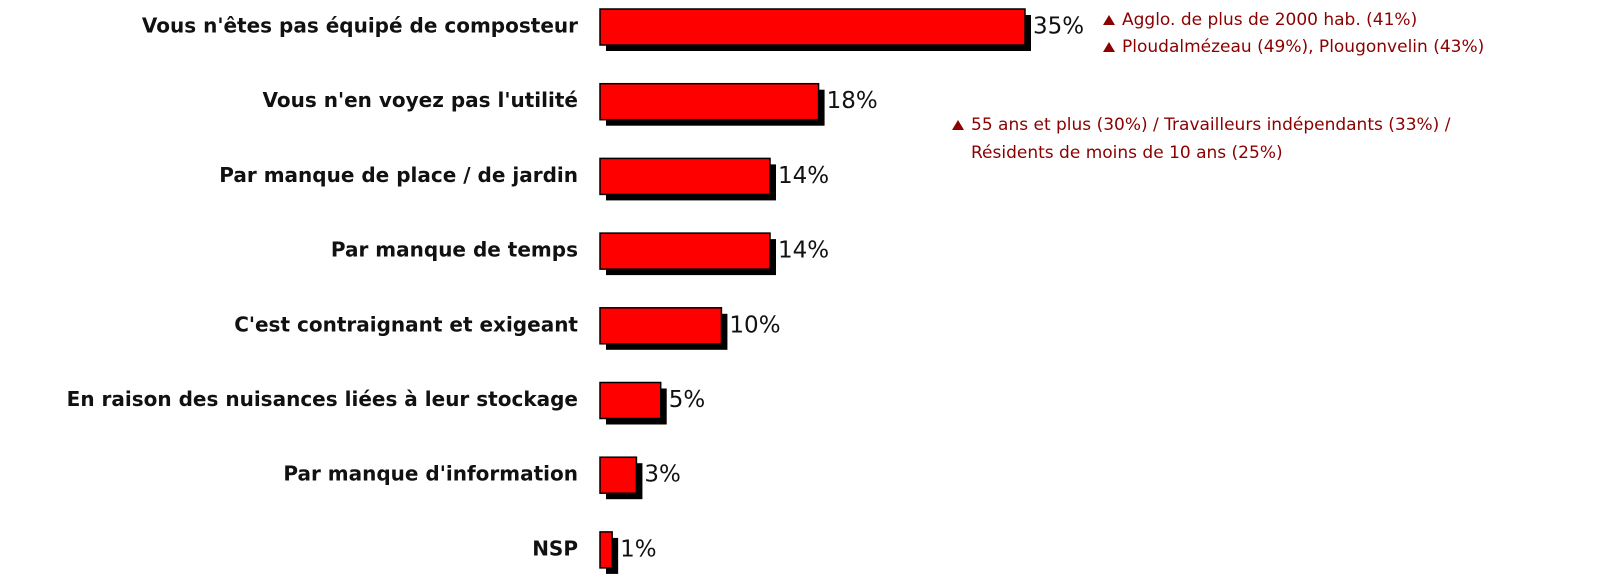  Describe the element at coordinates (406, 324) in the screenshot. I see `category-label: C'est contraignant et exigeant` at that location.